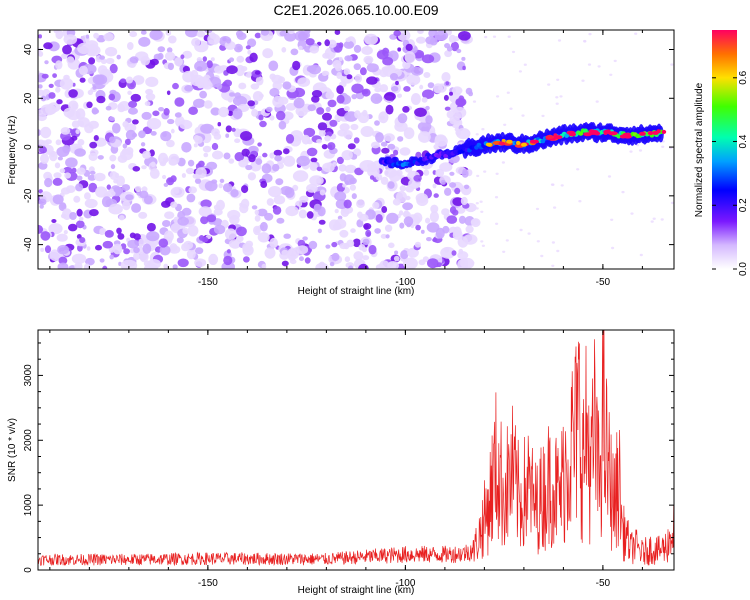 Image resolution: width=750 pixels, height=600 pixels. I want to click on y-tick-label: 0, so click(28, 147).